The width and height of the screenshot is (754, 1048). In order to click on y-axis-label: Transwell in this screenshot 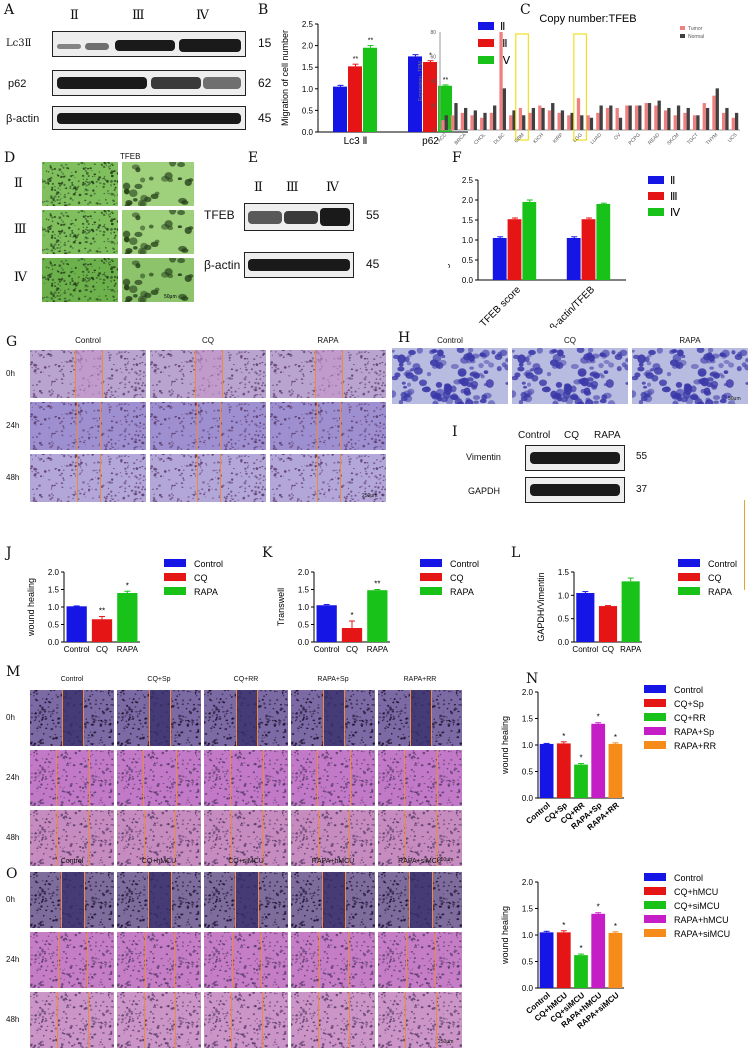, I will do `click(281, 607)`.